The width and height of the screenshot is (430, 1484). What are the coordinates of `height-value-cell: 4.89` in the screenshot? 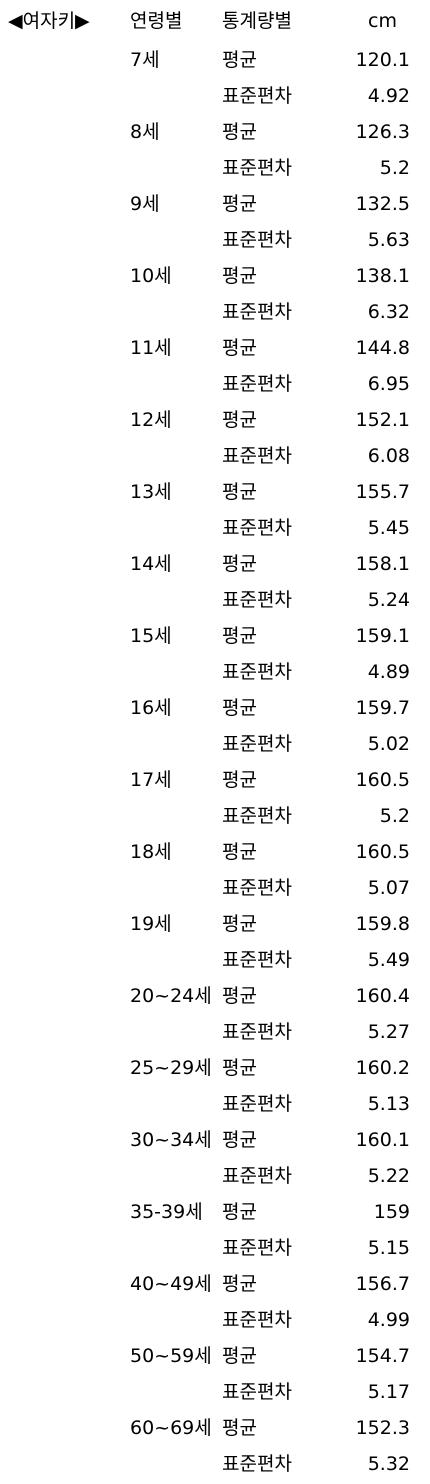 It's located at (388, 672).